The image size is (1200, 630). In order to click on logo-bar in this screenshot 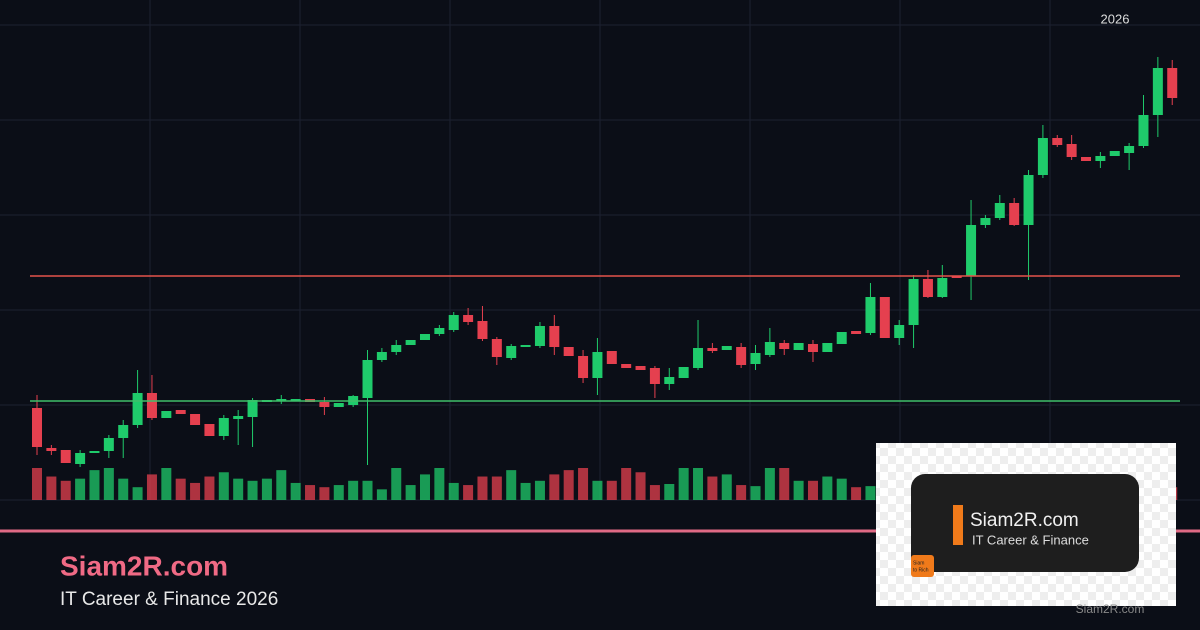, I will do `click(958, 525)`.